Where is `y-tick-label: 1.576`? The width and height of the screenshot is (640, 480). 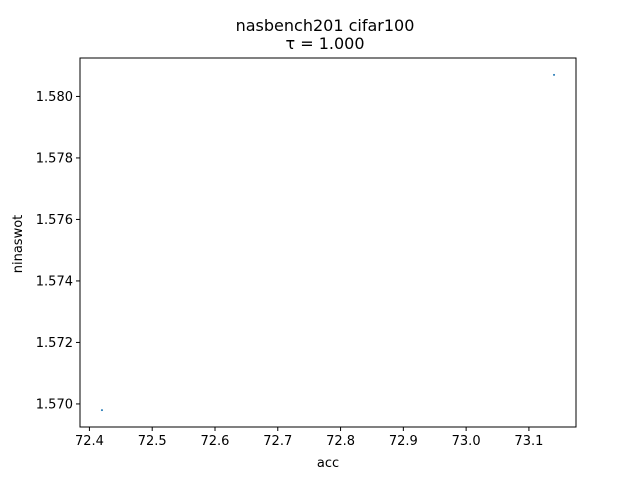 y-tick-label: 1.576 is located at coordinates (54, 220).